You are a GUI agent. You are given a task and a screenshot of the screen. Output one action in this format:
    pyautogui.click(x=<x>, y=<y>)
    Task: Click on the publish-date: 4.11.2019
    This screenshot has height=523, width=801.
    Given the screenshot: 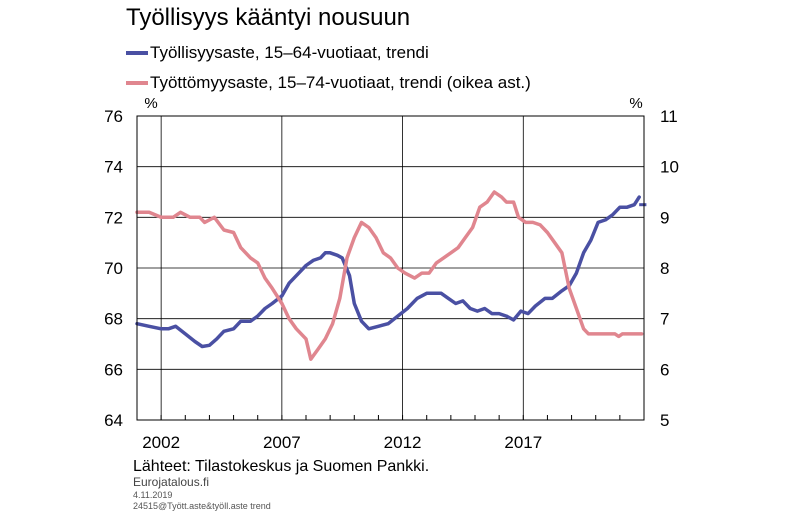 What is the action you would take?
    pyautogui.click(x=153, y=495)
    